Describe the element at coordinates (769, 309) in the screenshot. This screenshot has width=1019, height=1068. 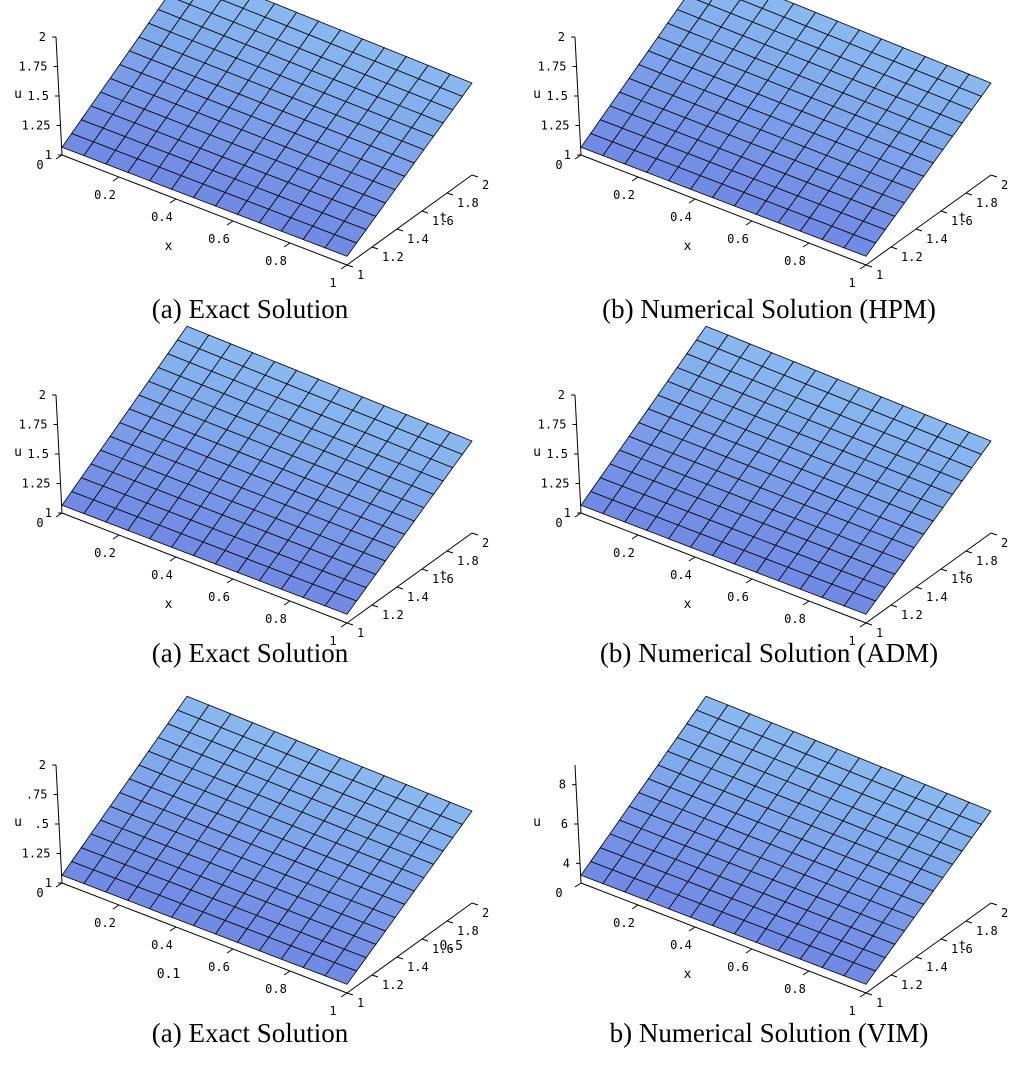
I see `chart-caption: (b) Numerical Solution (HPM)` at that location.